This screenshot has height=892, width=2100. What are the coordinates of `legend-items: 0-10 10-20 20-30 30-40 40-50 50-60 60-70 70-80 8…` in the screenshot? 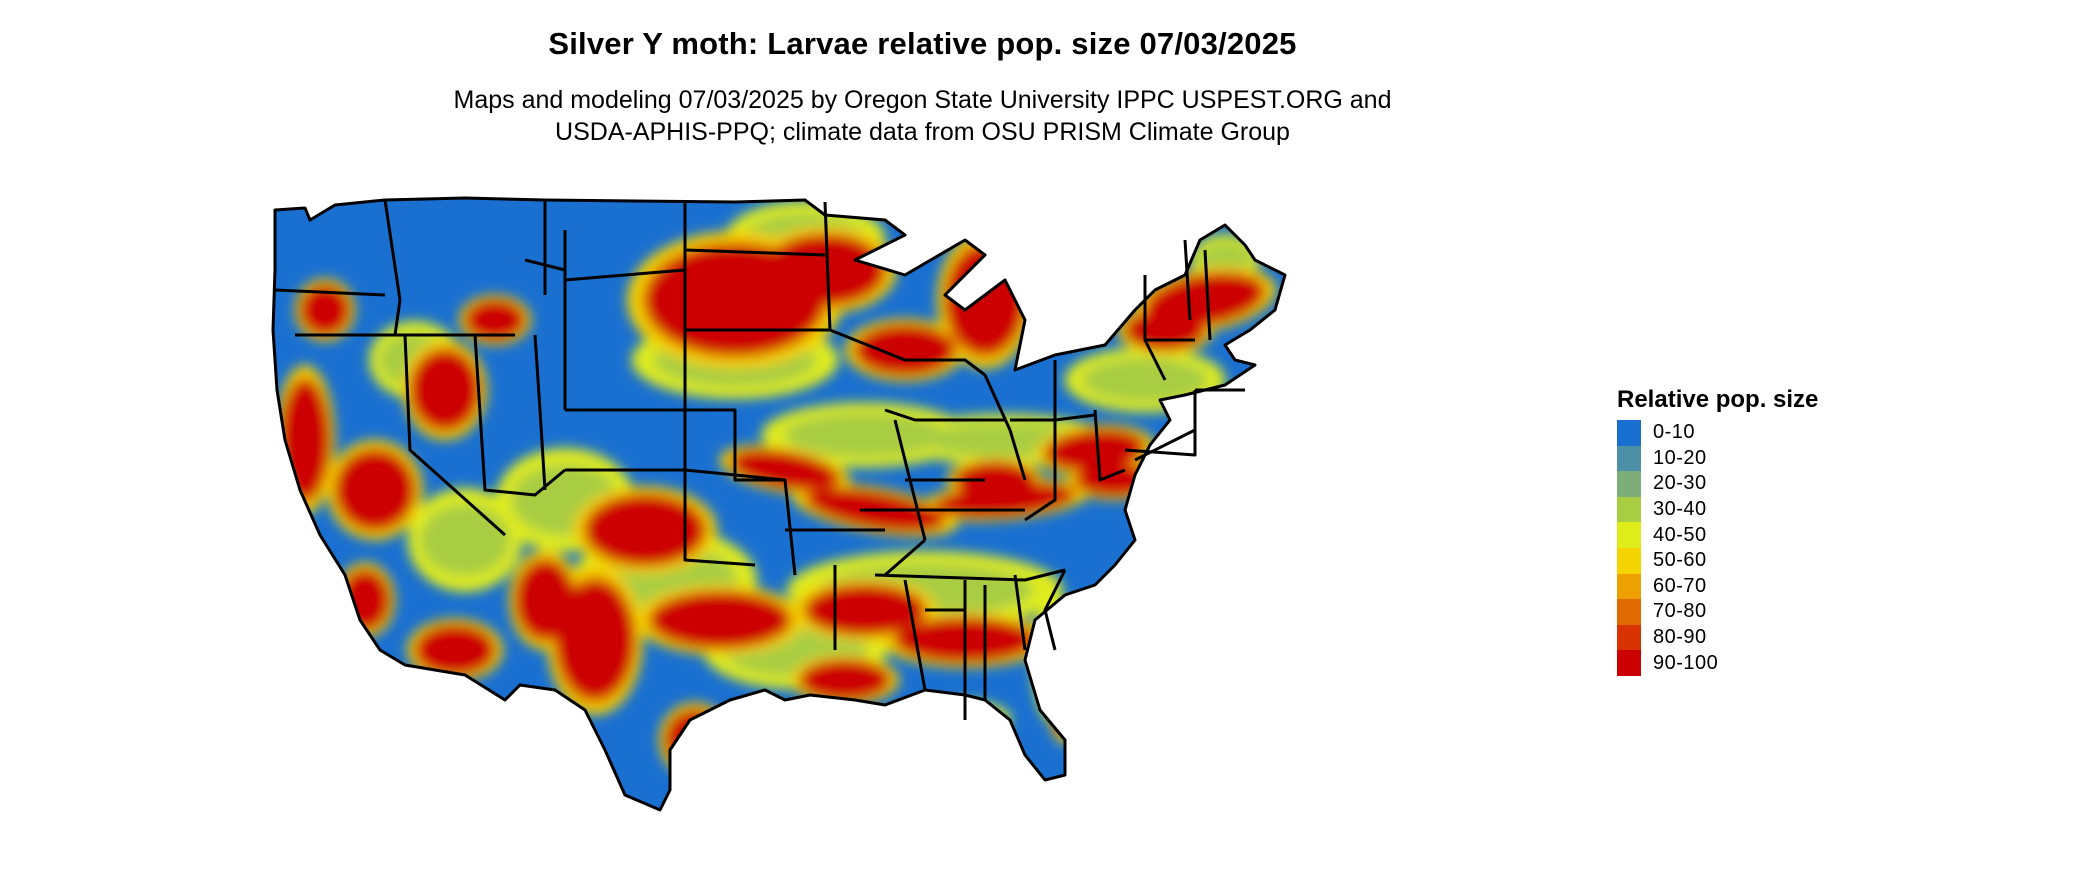 It's located at (1717, 548).